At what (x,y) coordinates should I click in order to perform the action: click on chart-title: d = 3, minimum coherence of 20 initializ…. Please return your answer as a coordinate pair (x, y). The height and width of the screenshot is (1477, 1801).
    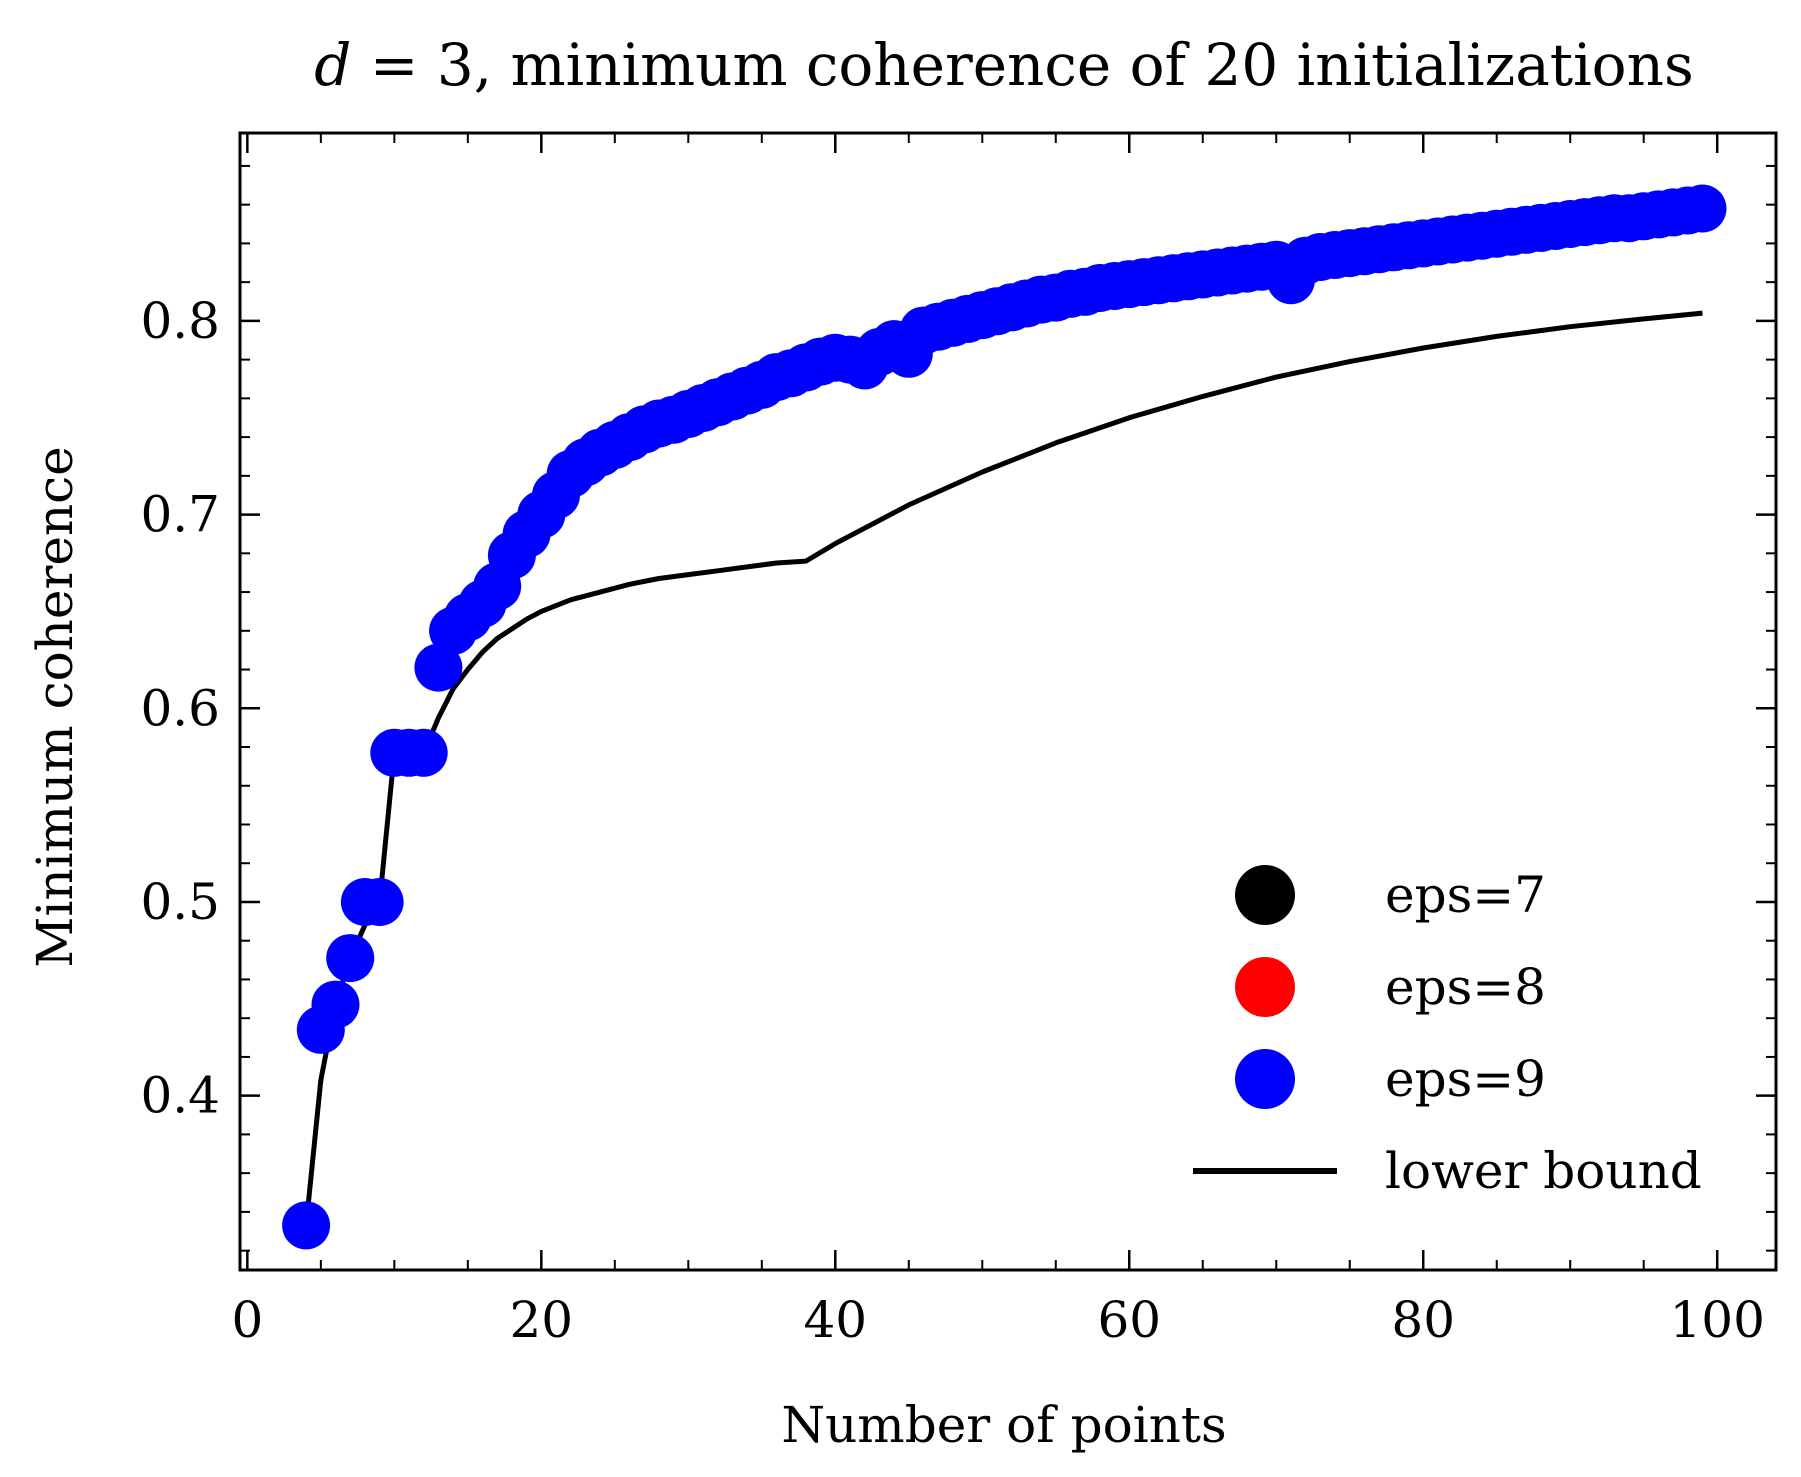
    Looking at the image, I should click on (1003, 65).